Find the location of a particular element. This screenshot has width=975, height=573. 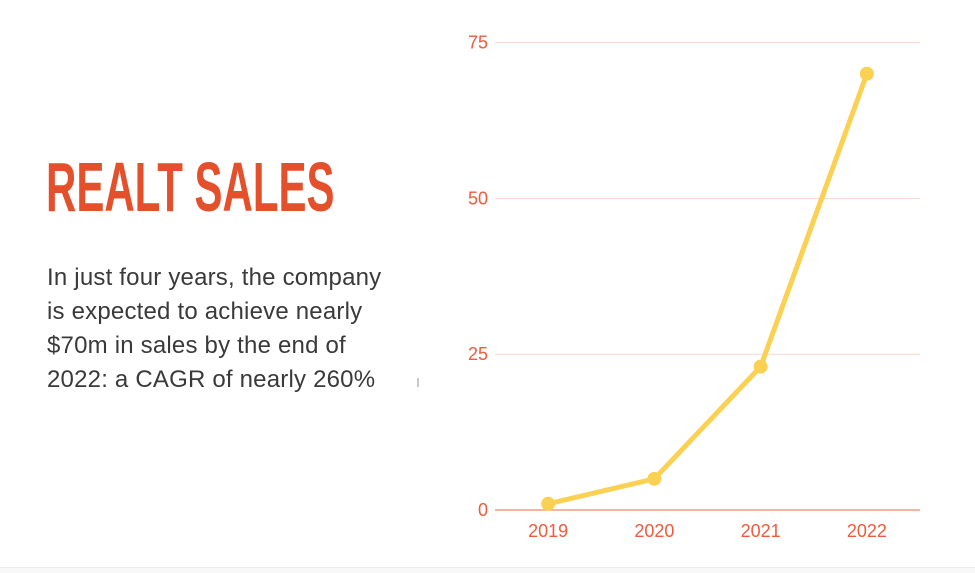

y-tick-label-0: 0 is located at coordinates (483, 510).